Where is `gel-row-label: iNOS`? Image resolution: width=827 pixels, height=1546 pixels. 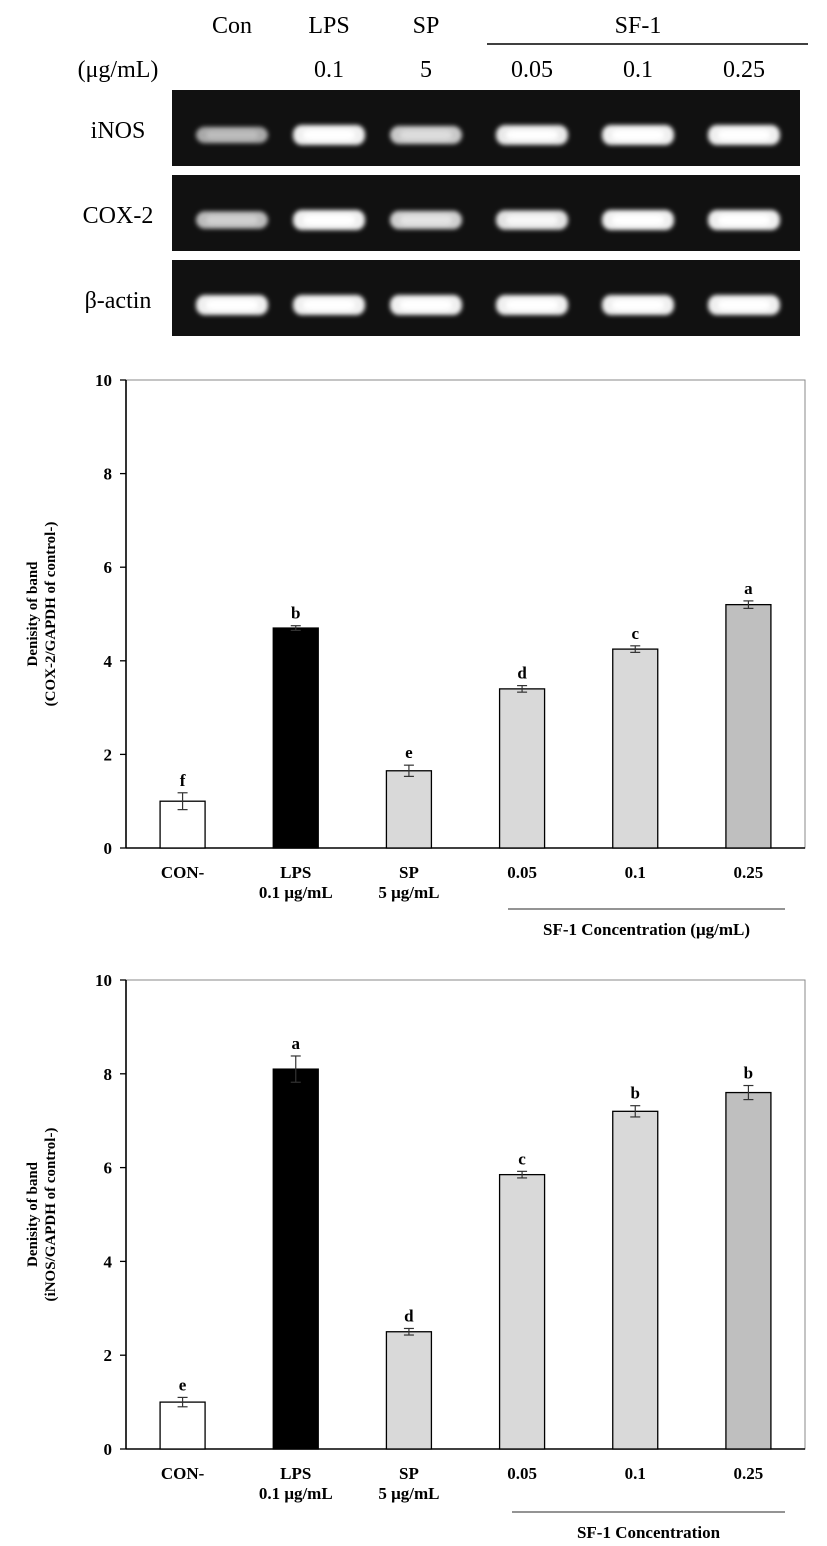 gel-row-label: iNOS is located at coordinates (118, 131).